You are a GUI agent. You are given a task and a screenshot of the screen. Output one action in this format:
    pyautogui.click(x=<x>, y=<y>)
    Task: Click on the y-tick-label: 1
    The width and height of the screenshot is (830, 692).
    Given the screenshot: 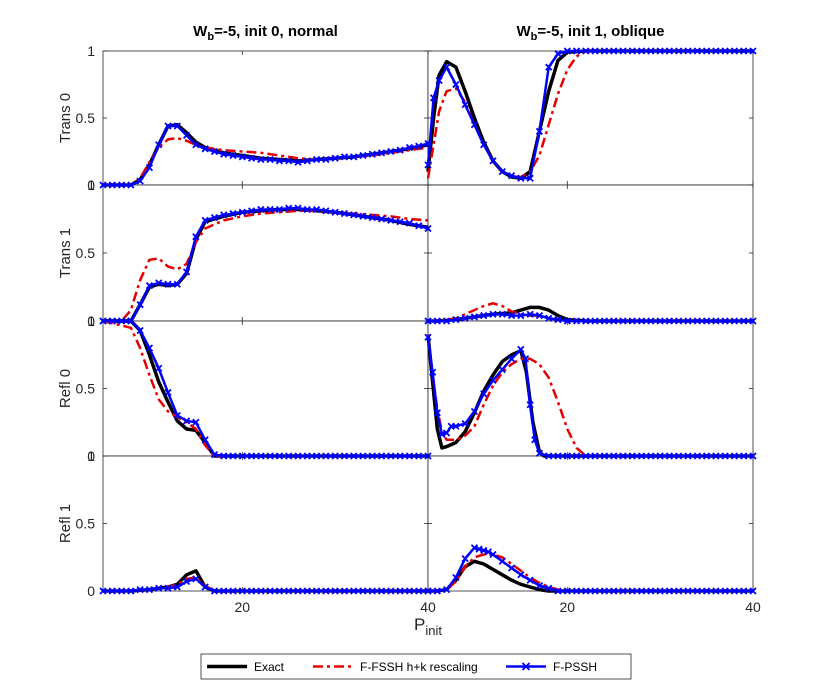 What is the action you would take?
    pyautogui.click(x=91, y=185)
    